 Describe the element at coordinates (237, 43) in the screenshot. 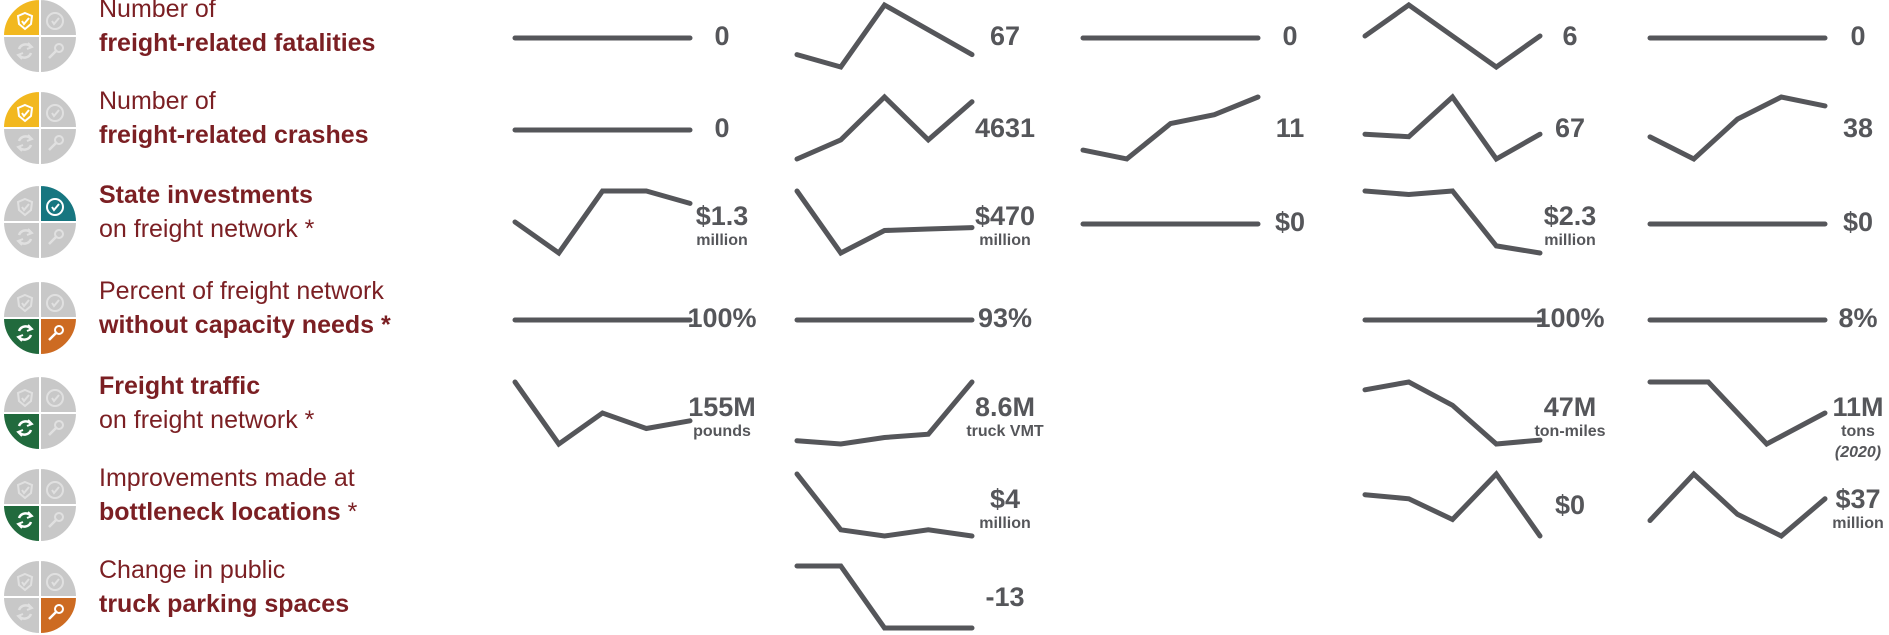

I see `row-label-line: freight-related fatalities` at that location.